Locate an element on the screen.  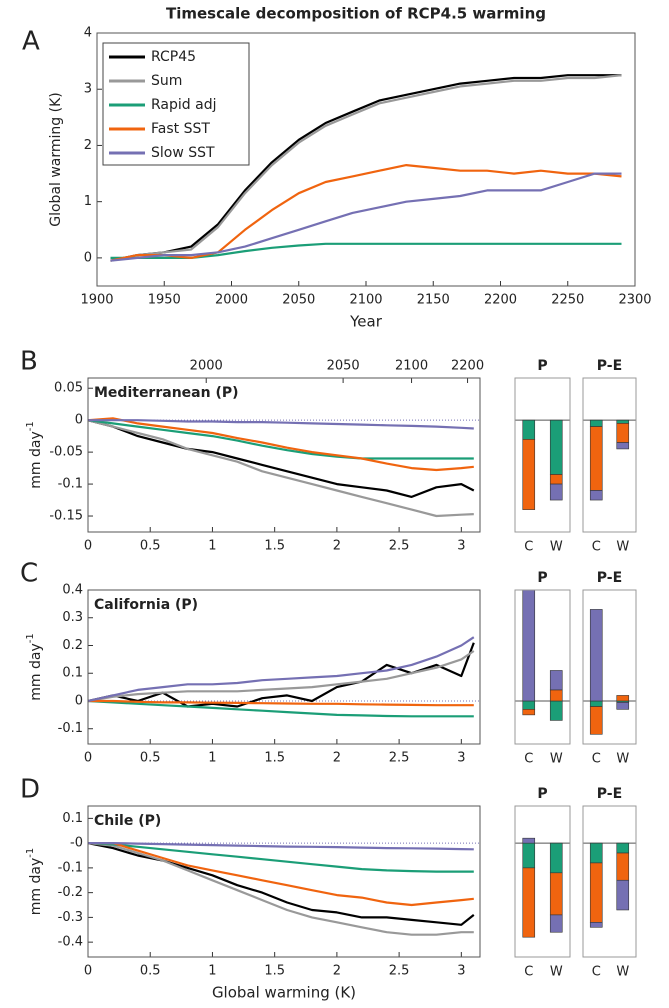
region-title: Mediterranean (P) is located at coordinates (166, 393).